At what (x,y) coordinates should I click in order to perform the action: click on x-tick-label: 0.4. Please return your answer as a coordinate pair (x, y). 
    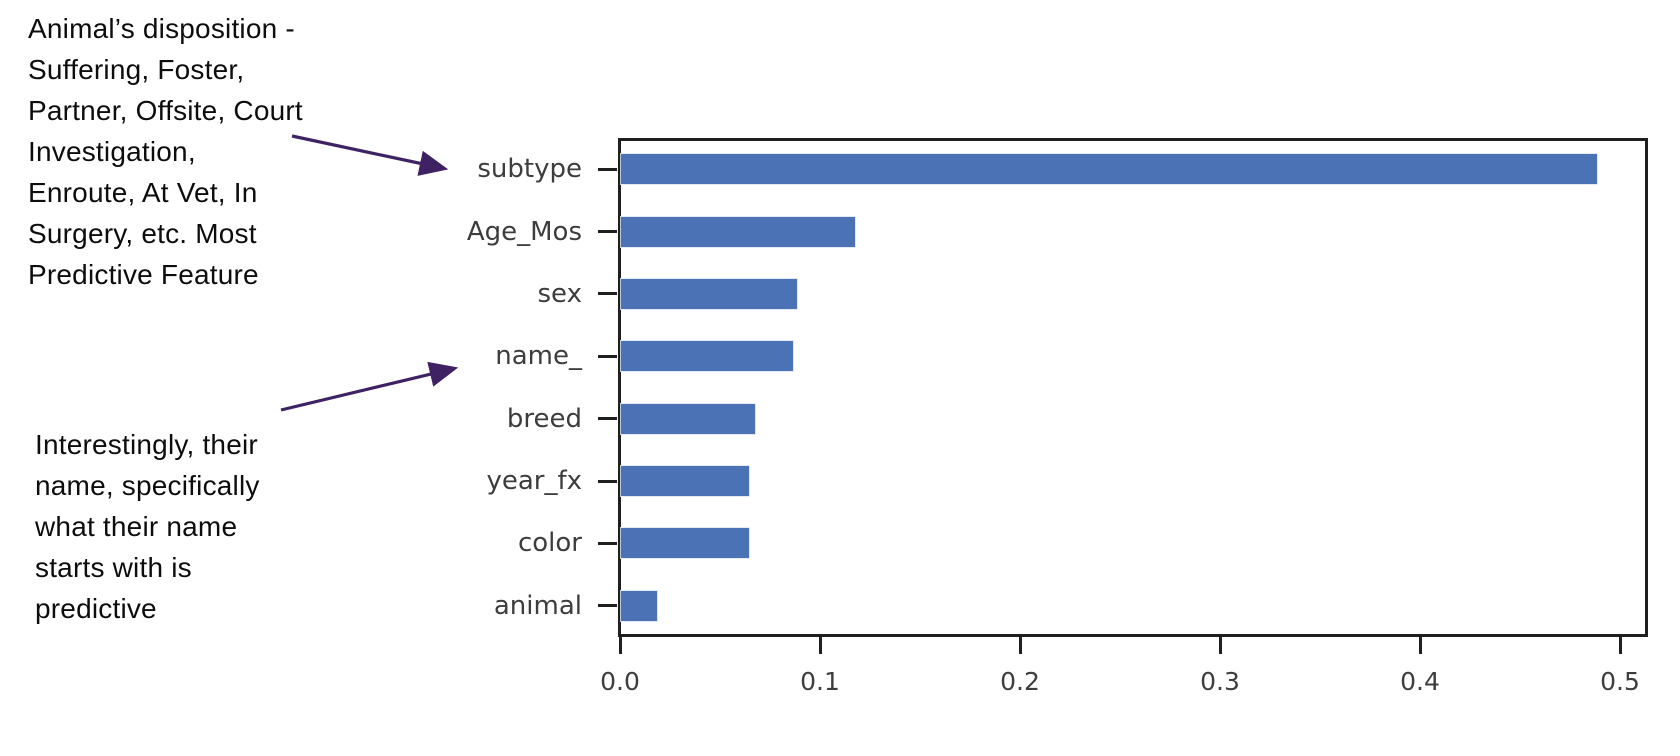
    Looking at the image, I should click on (1420, 681).